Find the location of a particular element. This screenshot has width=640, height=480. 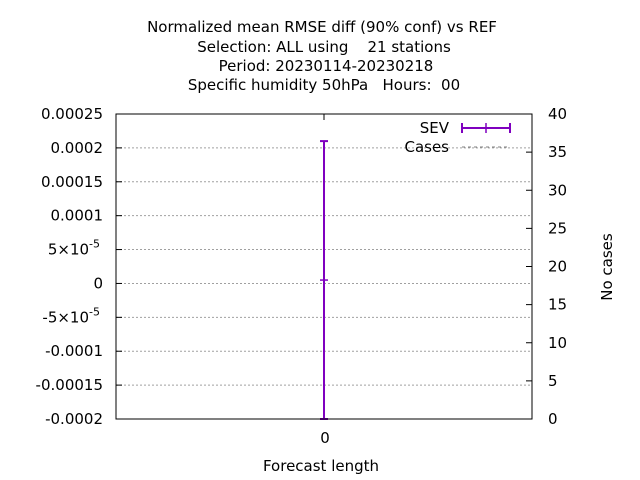

y2-tick-label: 30 is located at coordinates (557, 190).